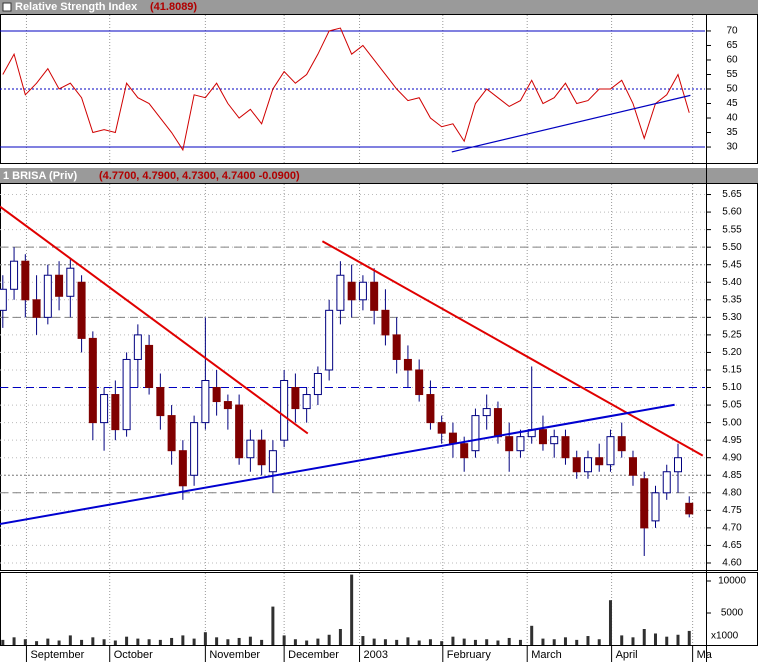 This screenshot has width=758, height=662. I want to click on y-tick-label: 45, so click(732, 103).